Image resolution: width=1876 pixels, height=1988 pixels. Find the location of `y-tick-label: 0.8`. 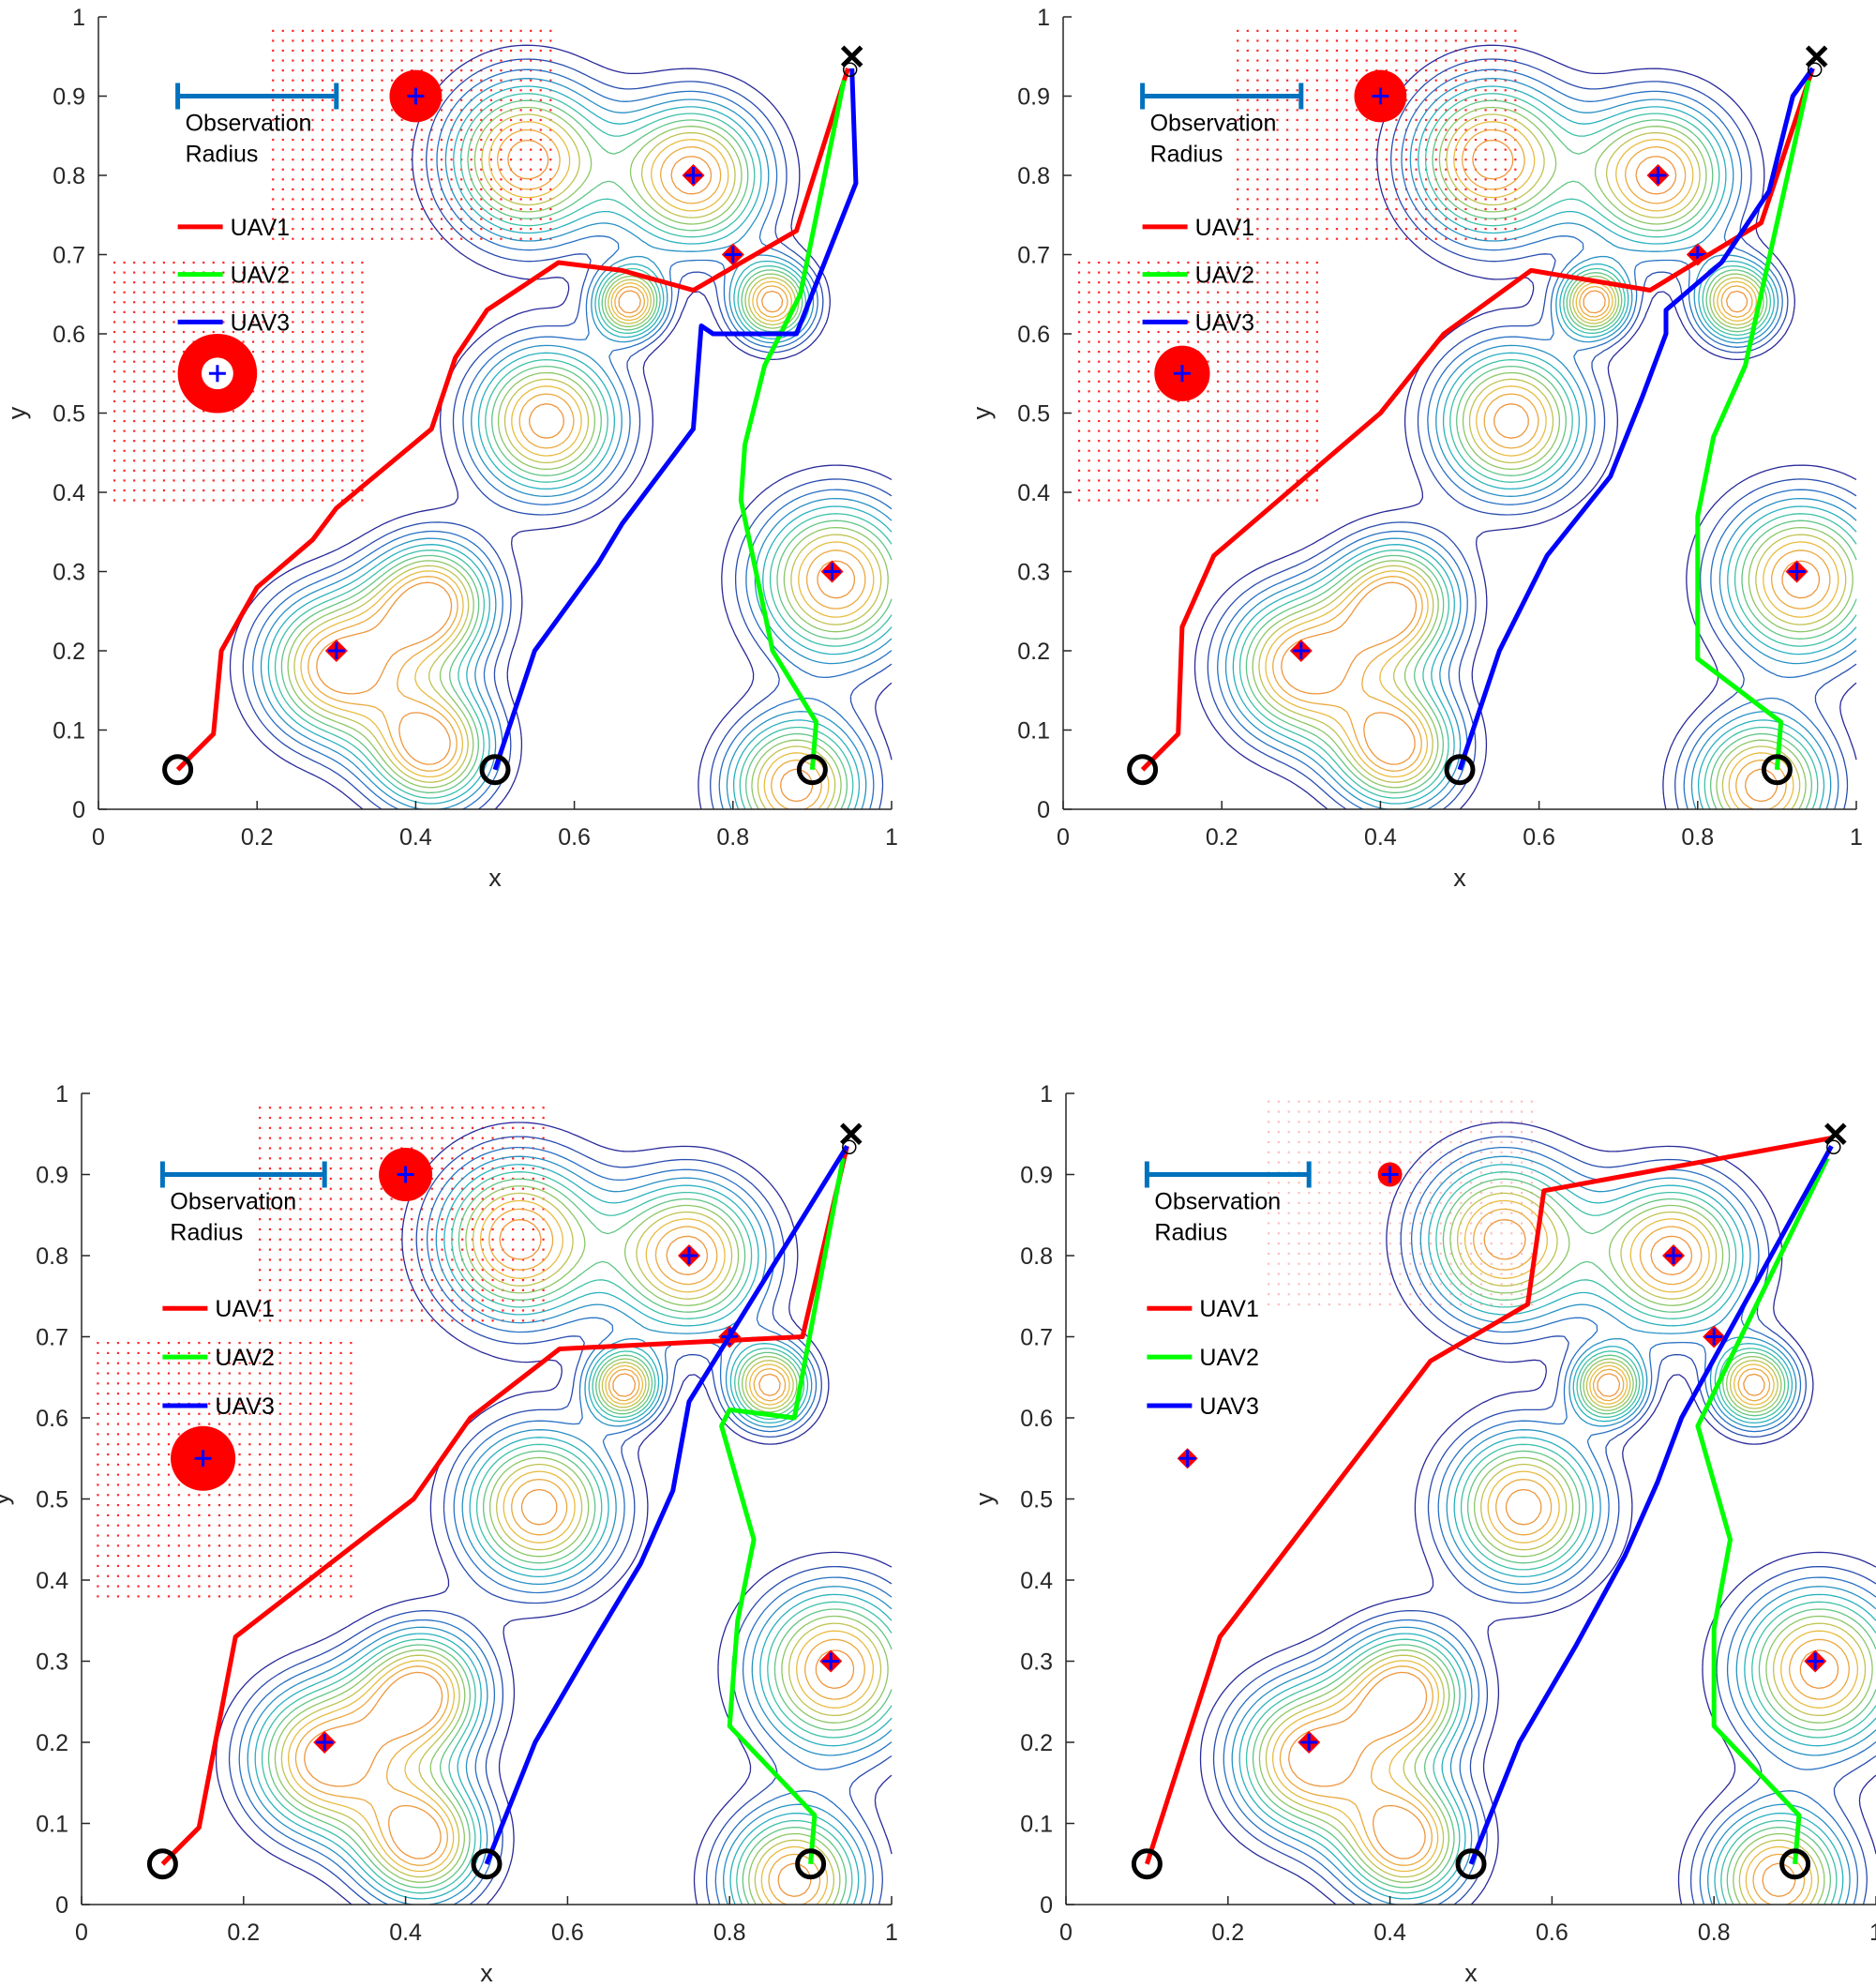

y-tick-label: 0.8 is located at coordinates (1036, 1257).